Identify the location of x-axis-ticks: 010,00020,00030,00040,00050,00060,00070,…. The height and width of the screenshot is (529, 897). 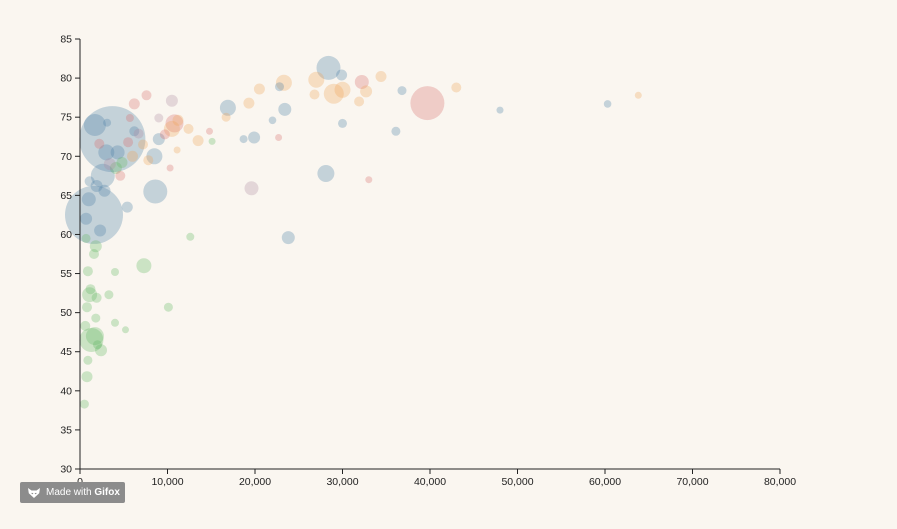
(436, 478).